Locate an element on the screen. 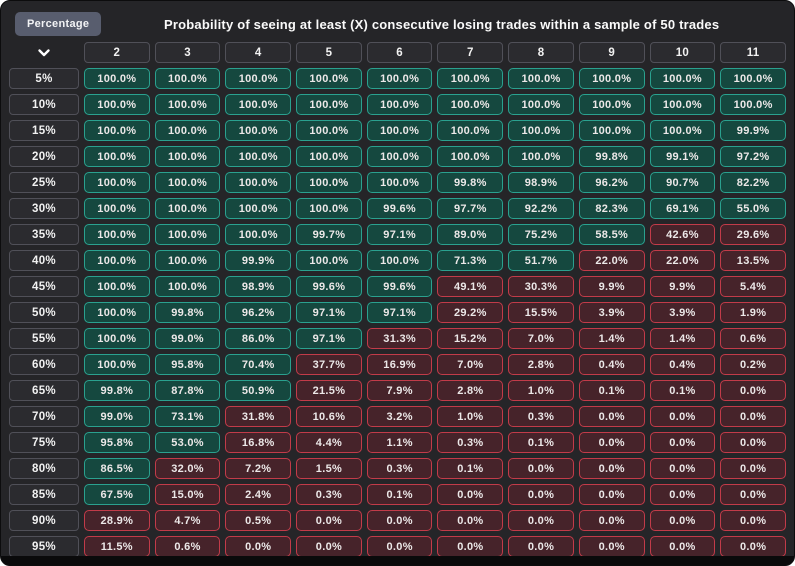 The image size is (795, 566). matrix-cell: 7.2% is located at coordinates (258, 468).